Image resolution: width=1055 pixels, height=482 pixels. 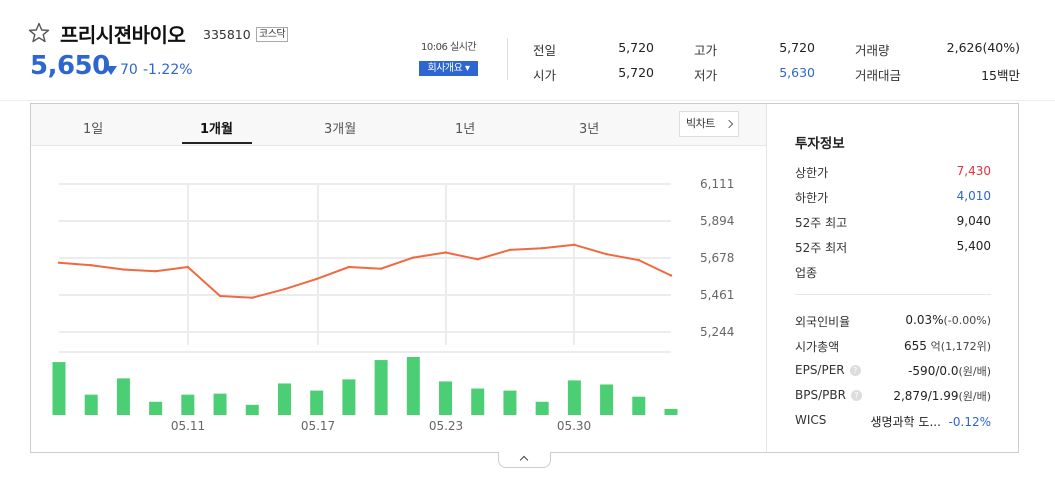 I want to click on high-label: 고가, so click(x=706, y=50).